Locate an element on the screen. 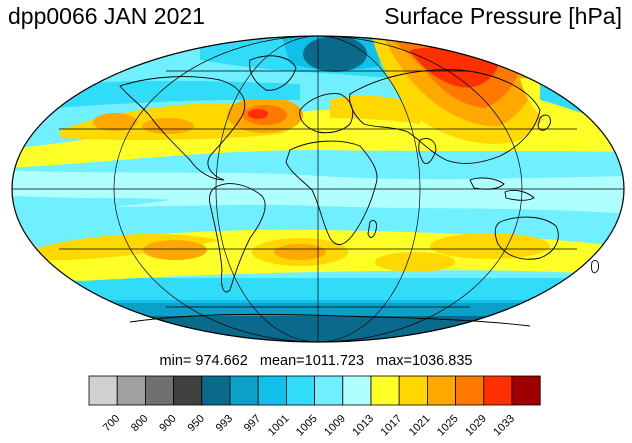  colorbar-tick-label: 800 is located at coordinates (139, 423).